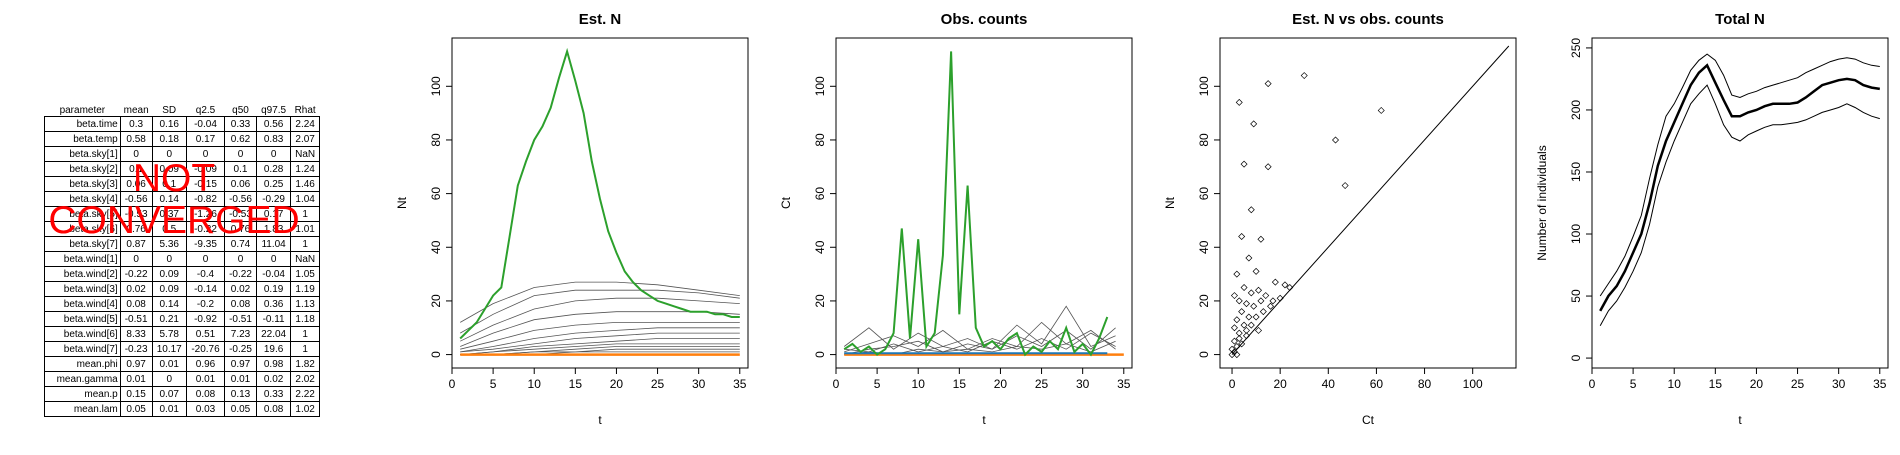 The image size is (1900, 455). Describe the element at coordinates (1280, 384) in the screenshot. I see `x-tick-label: 20` at that location.